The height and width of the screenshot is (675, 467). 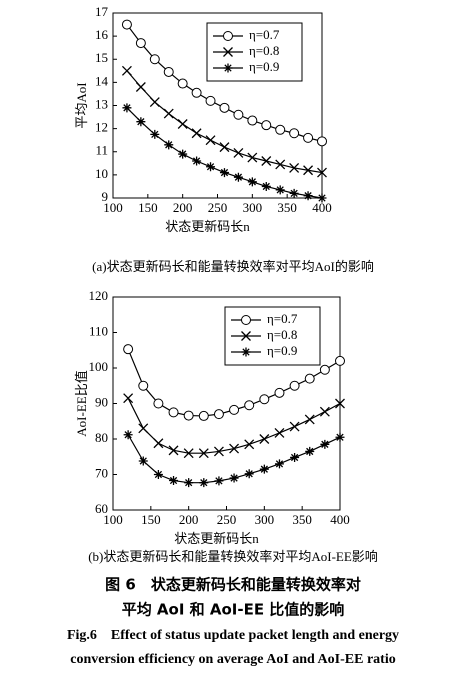 What do you see at coordinates (102, 80) in the screenshot?
I see `y-tick-label: 14` at bounding box center [102, 80].